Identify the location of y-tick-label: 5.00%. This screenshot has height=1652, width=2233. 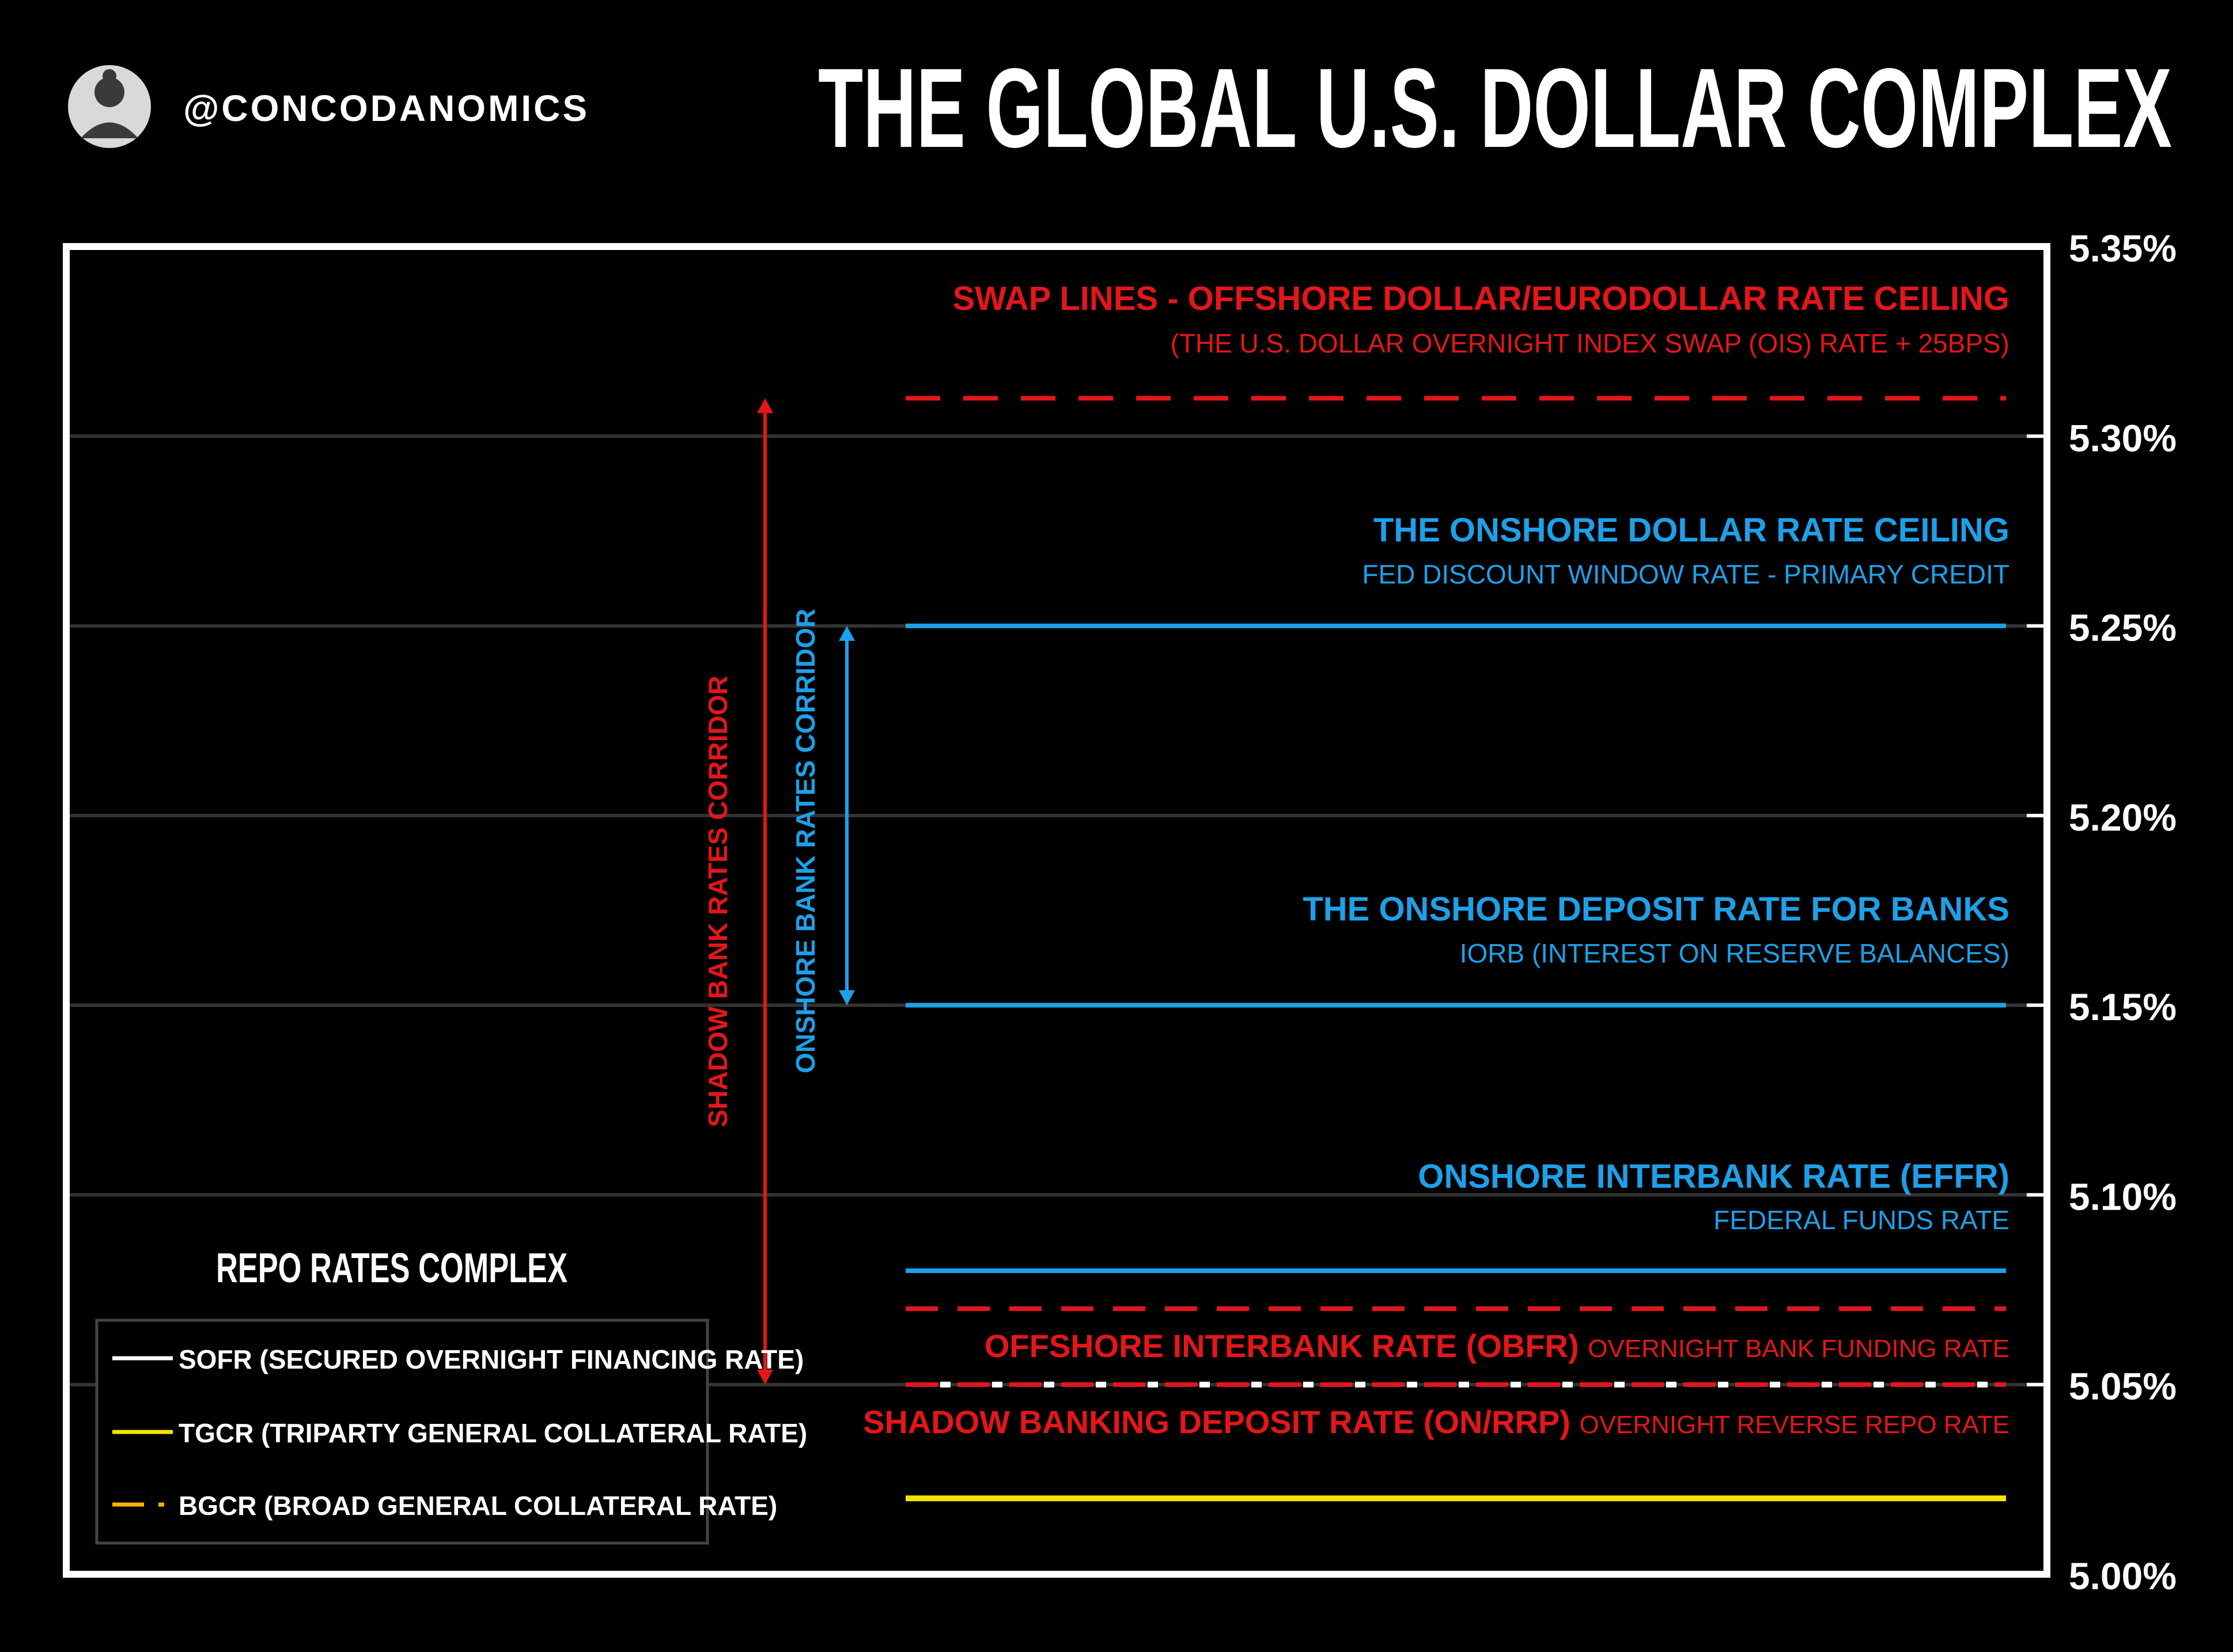
(2123, 1576).